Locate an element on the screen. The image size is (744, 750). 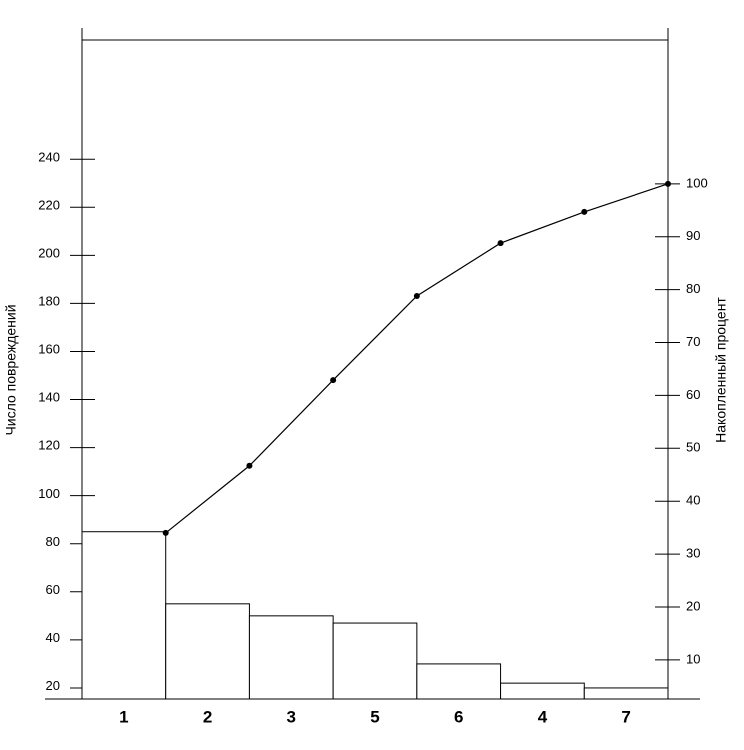
y2-tick-label: 30 is located at coordinates (693, 553).